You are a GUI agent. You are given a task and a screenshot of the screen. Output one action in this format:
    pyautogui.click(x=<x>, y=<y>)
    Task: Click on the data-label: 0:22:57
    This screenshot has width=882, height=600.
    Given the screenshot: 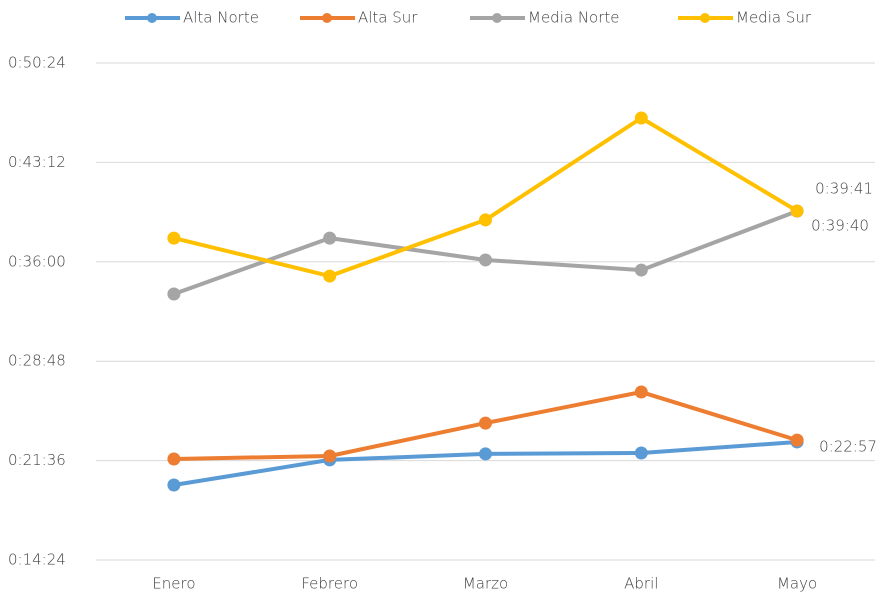 What is the action you would take?
    pyautogui.click(x=848, y=446)
    